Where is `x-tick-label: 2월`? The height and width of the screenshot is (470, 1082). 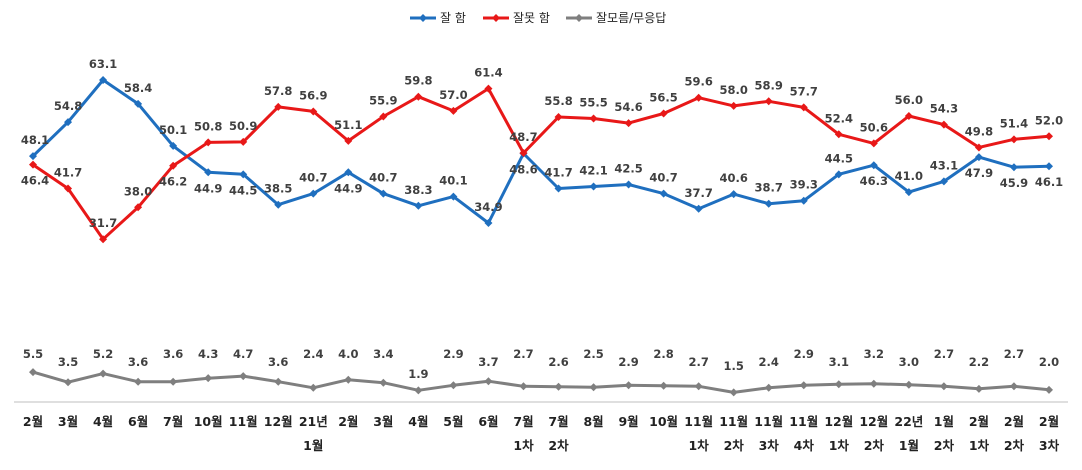 x-tick-label: 2월 is located at coordinates (33, 421).